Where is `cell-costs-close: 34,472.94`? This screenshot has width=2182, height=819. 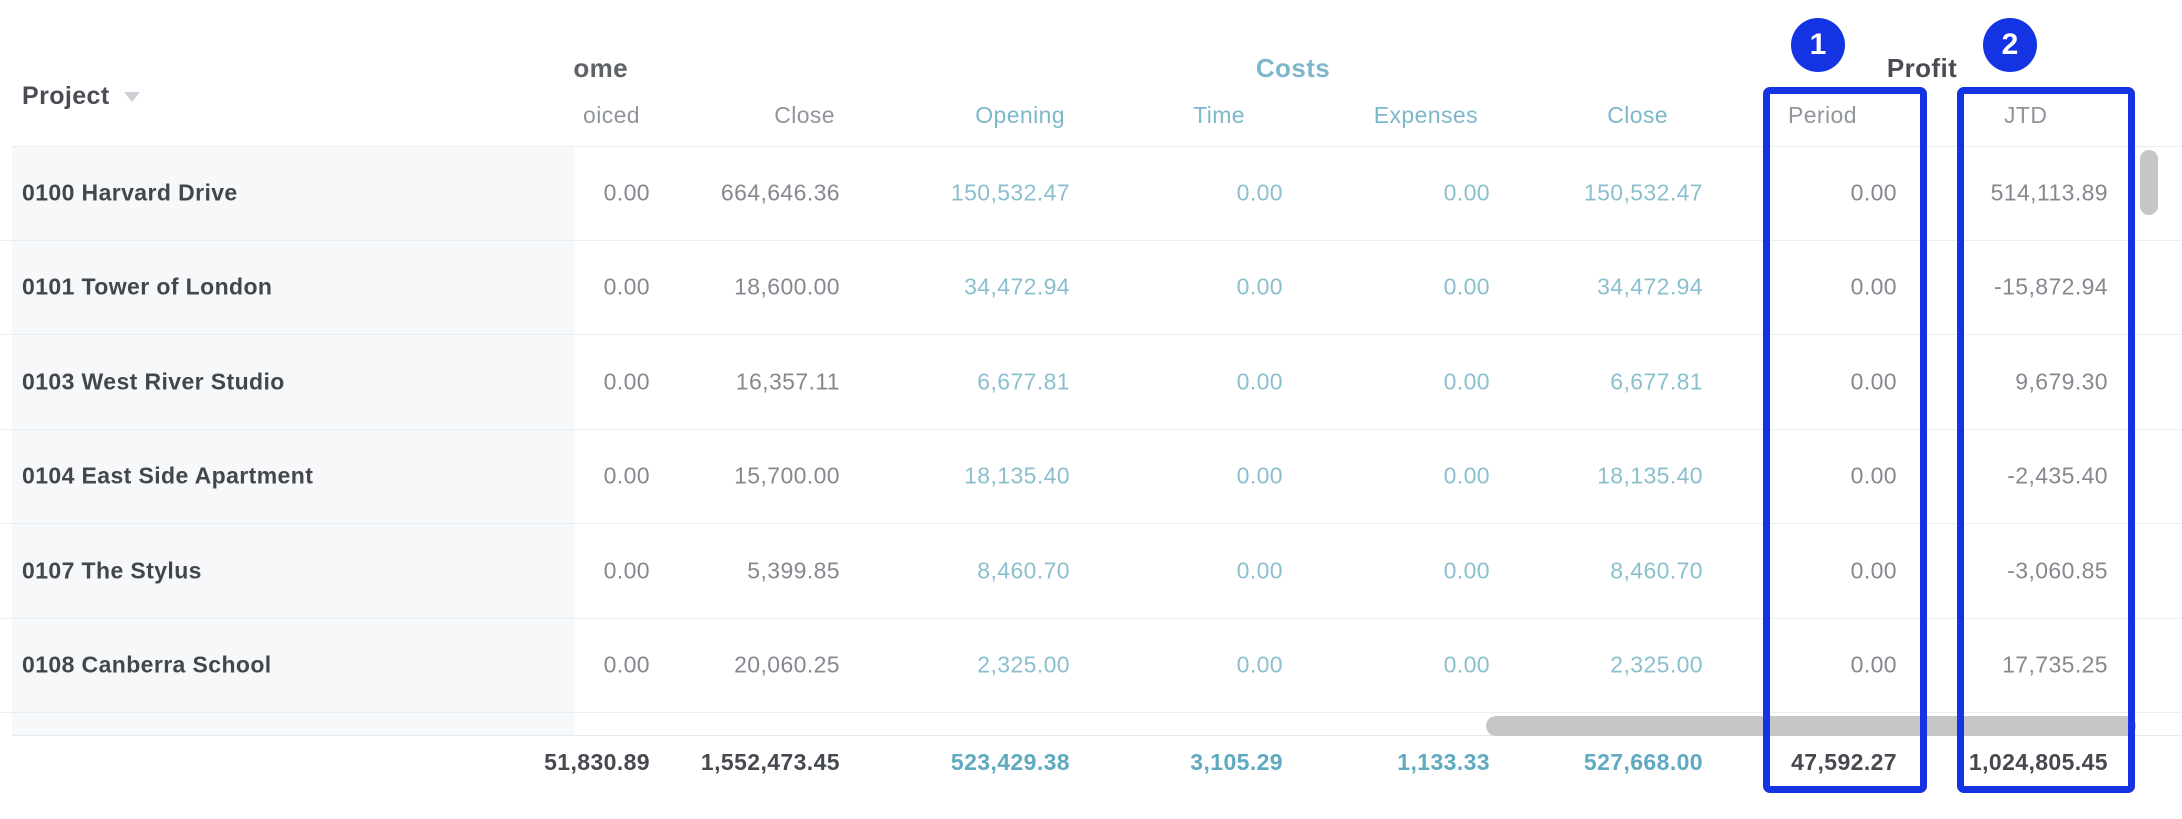 cell-costs-close: 34,472.94 is located at coordinates (1650, 286).